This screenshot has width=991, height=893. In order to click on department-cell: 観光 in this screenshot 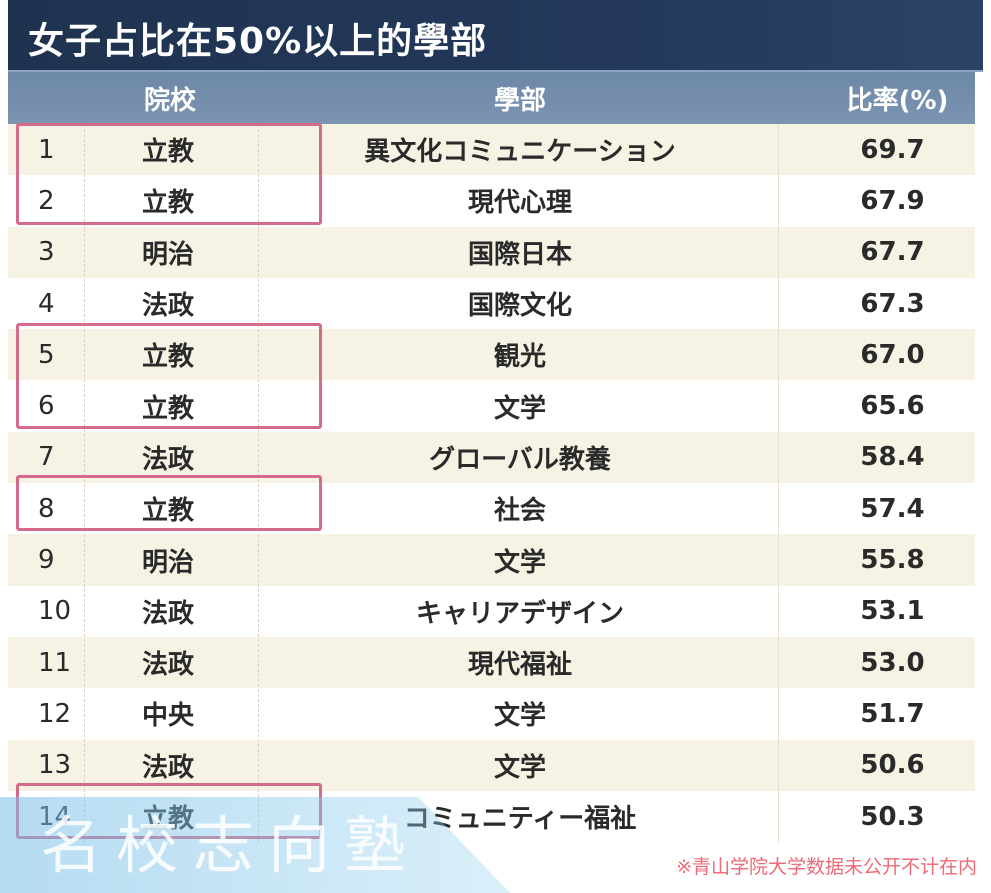, I will do `click(519, 357)`.